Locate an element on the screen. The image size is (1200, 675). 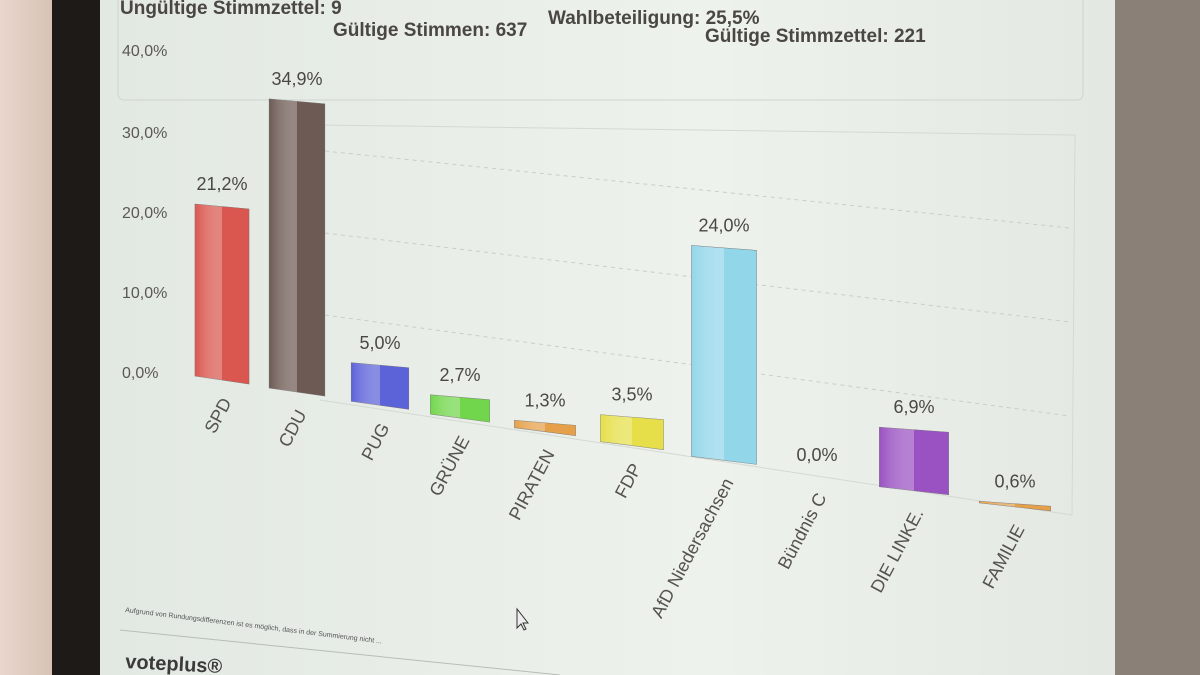
bar-group: 5,0% PUG is located at coordinates (380, 398).